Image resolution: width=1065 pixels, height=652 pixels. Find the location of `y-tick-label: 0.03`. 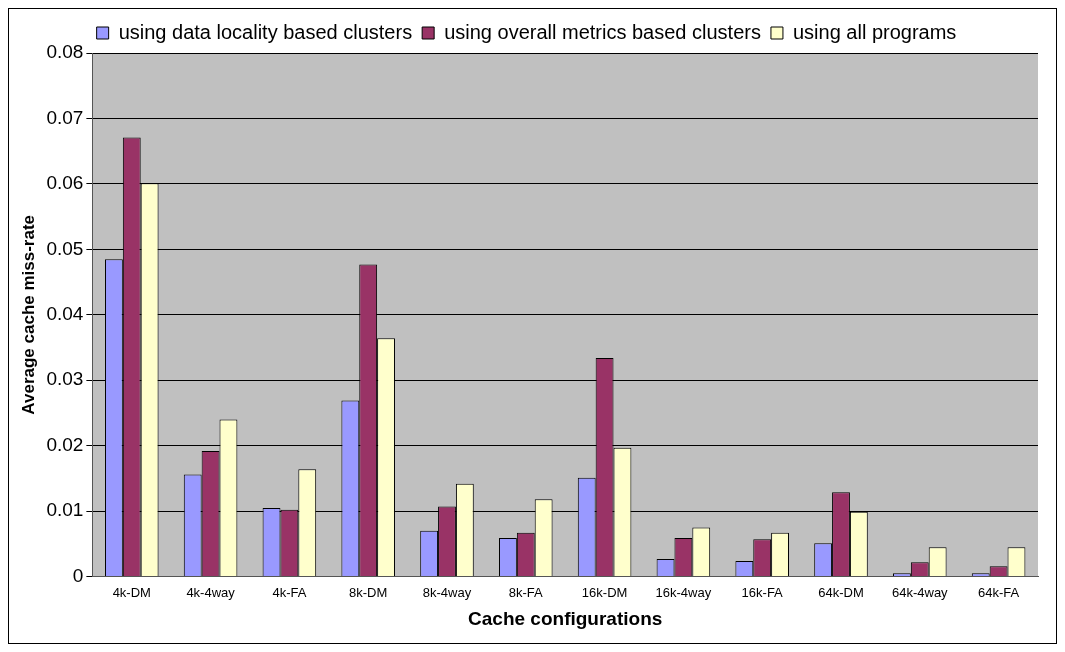

y-tick-label: 0.03 is located at coordinates (65, 379).